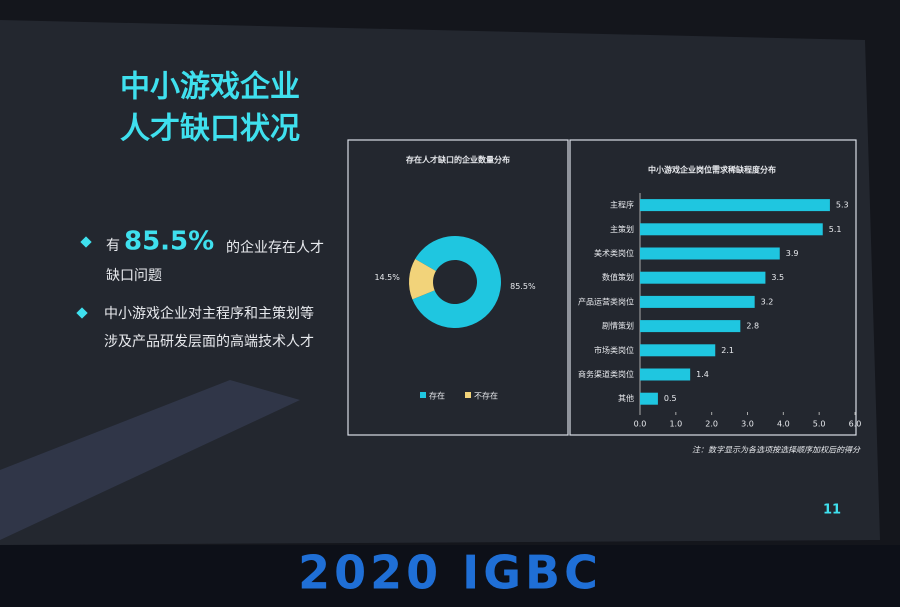 Image resolution: width=900 pixels, height=607 pixels. I want to click on x-tick-label: 3.0, so click(747, 424).